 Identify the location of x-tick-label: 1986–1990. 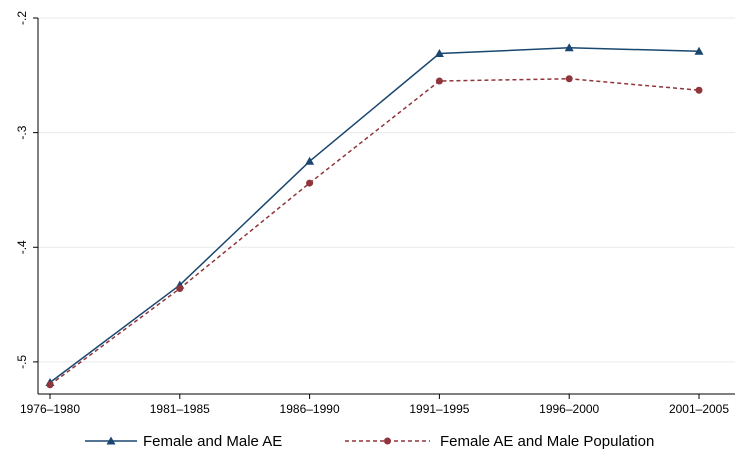
(310, 409).